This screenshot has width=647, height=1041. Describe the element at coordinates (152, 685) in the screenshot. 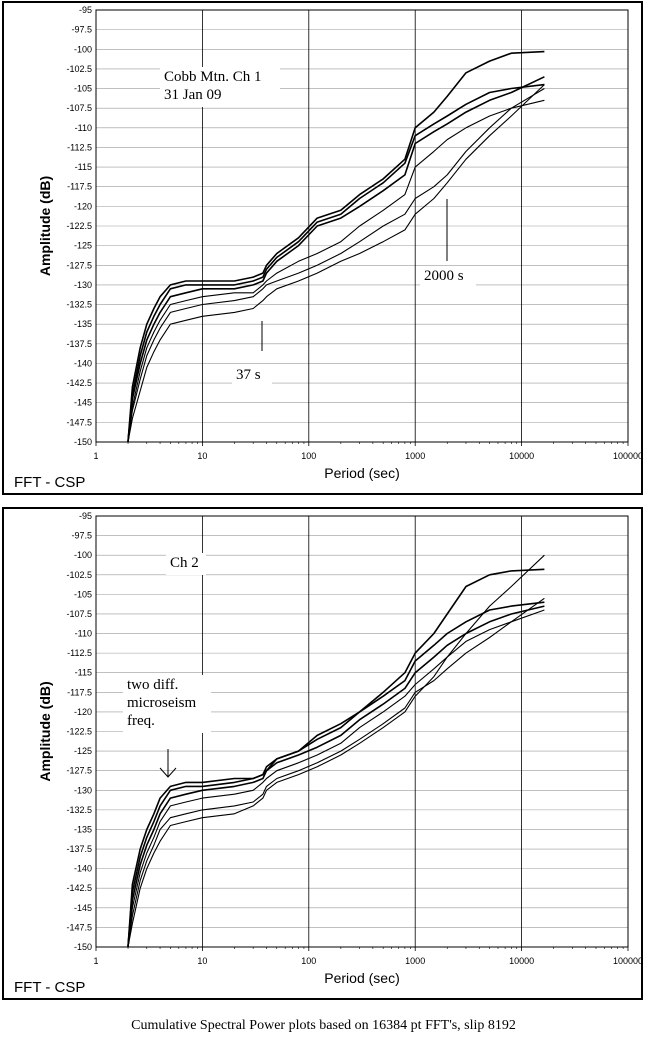

I see `annotation-text: two diff.` at that location.